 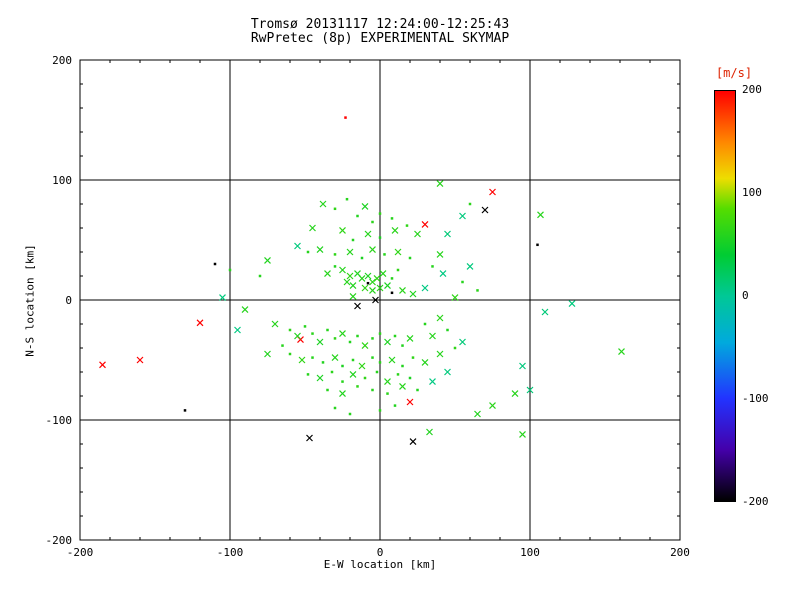 I want to click on colorbar-unit-label: [m/s], so click(x=734, y=73).